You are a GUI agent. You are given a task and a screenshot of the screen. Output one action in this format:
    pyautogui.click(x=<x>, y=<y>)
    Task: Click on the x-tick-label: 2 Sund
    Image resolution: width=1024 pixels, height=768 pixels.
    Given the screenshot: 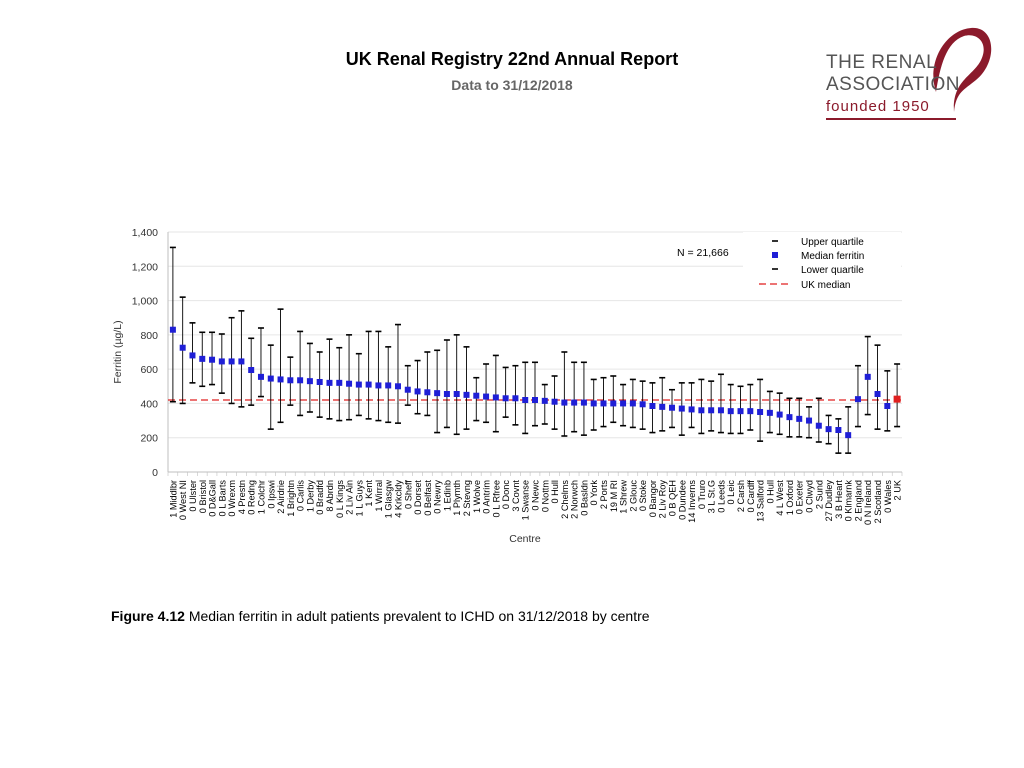 What is the action you would take?
    pyautogui.click(x=819, y=494)
    